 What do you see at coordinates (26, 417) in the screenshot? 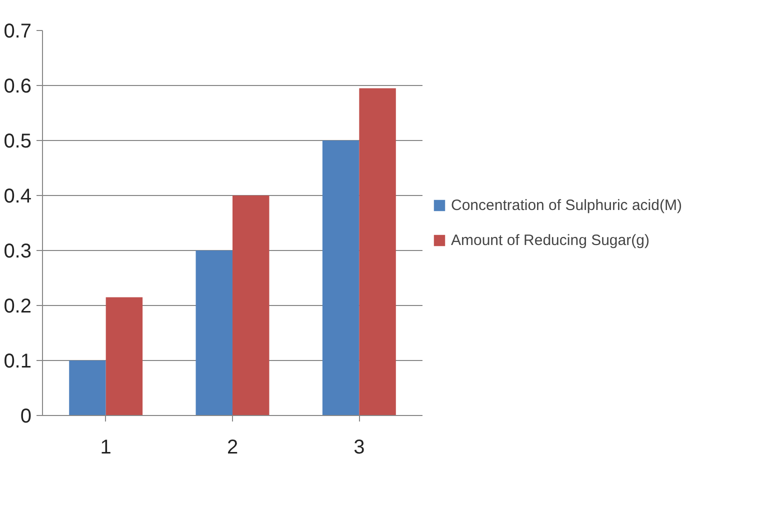
I see `y-tick-label: 0` at bounding box center [26, 417].